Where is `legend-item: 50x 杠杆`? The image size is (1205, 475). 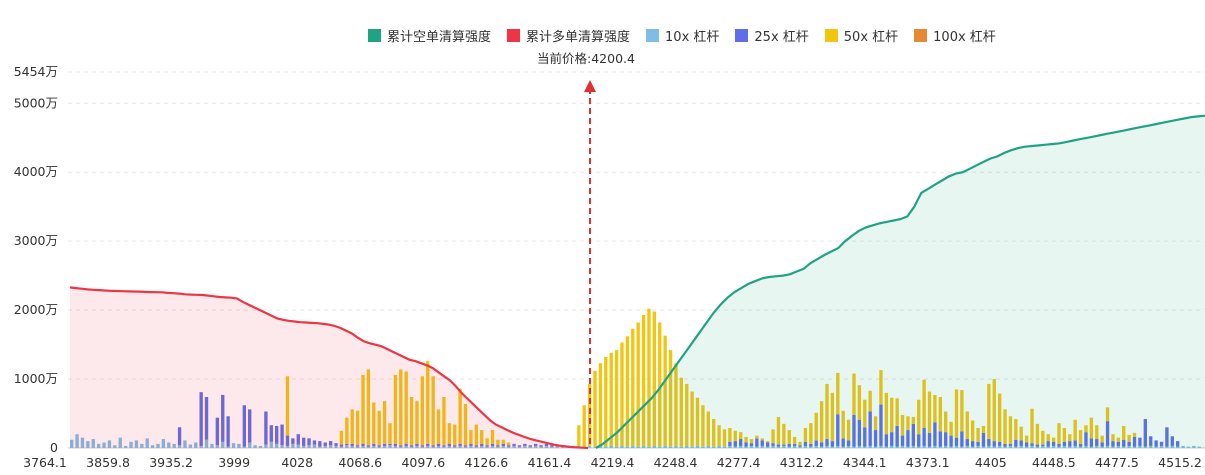 legend-item: 50x 杠杆 is located at coordinates (861, 35).